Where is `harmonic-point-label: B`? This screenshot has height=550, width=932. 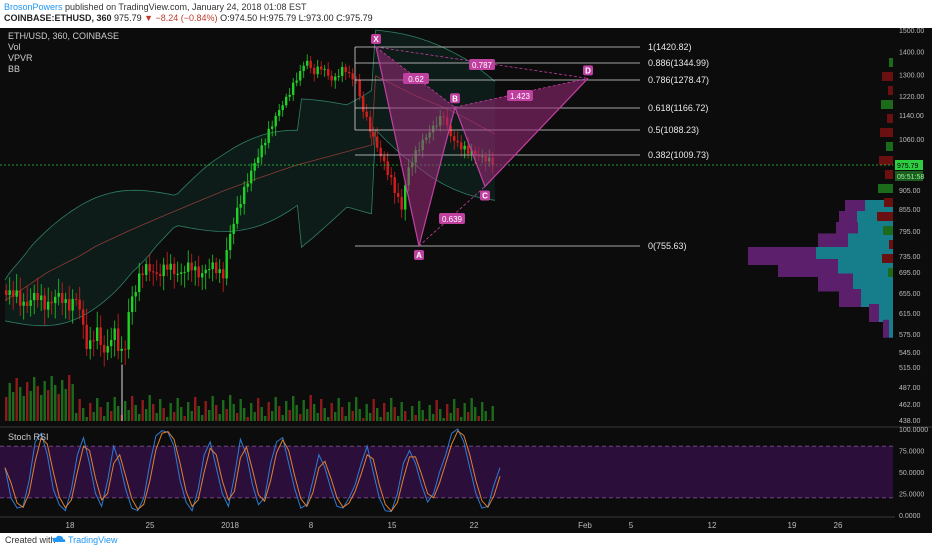 harmonic-point-label: B is located at coordinates (455, 98).